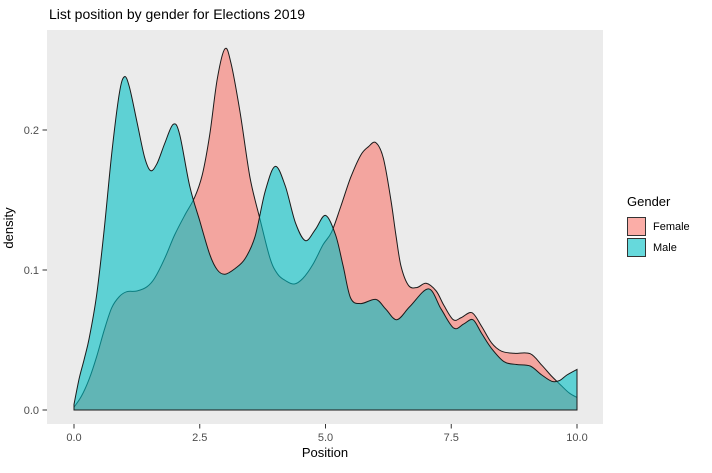  I want to click on x-tick-label: 7.5, so click(451, 438).